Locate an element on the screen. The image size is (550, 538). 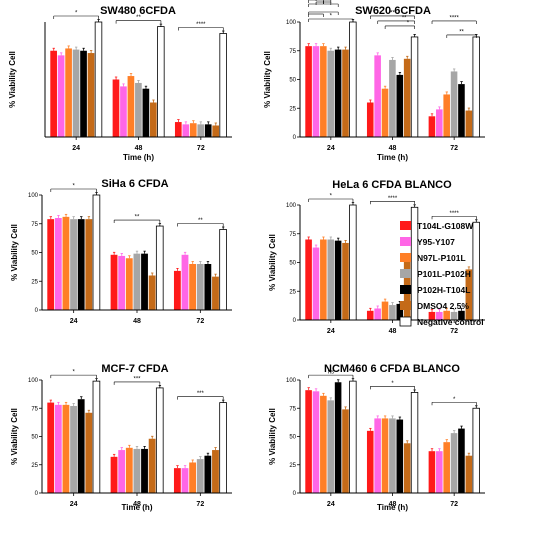
chart-title: HeLa 6 CFDA BLANCO is located at coordinates (392, 185).